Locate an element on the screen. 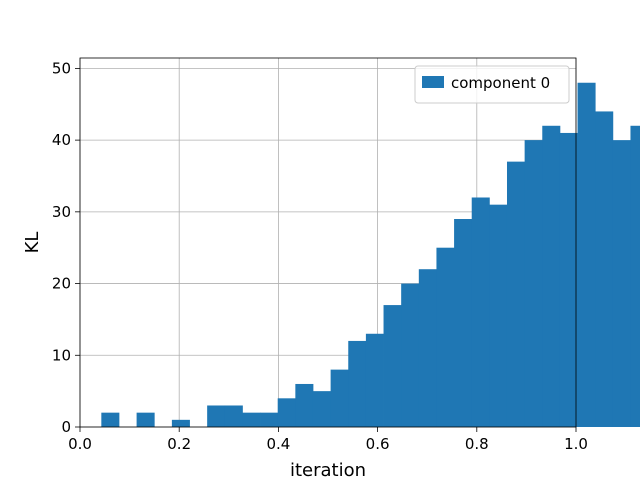 The width and height of the screenshot is (640, 480). y-tick-label: 10 is located at coordinates (61, 355).